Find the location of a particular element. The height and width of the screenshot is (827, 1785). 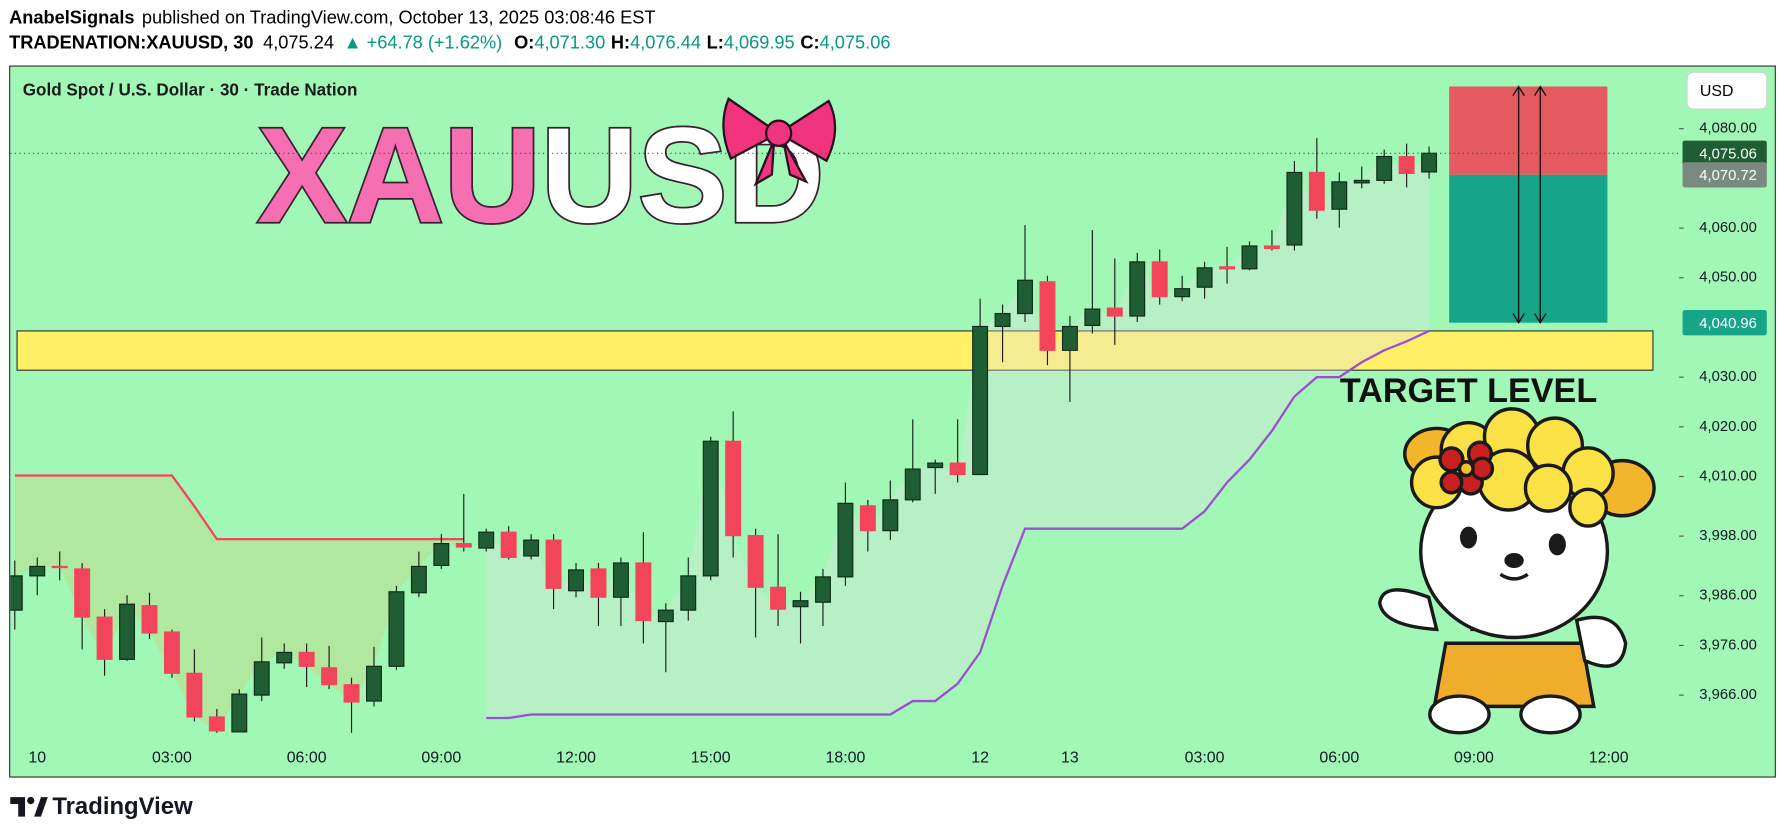

ohlc-label: C: is located at coordinates (809, 41).